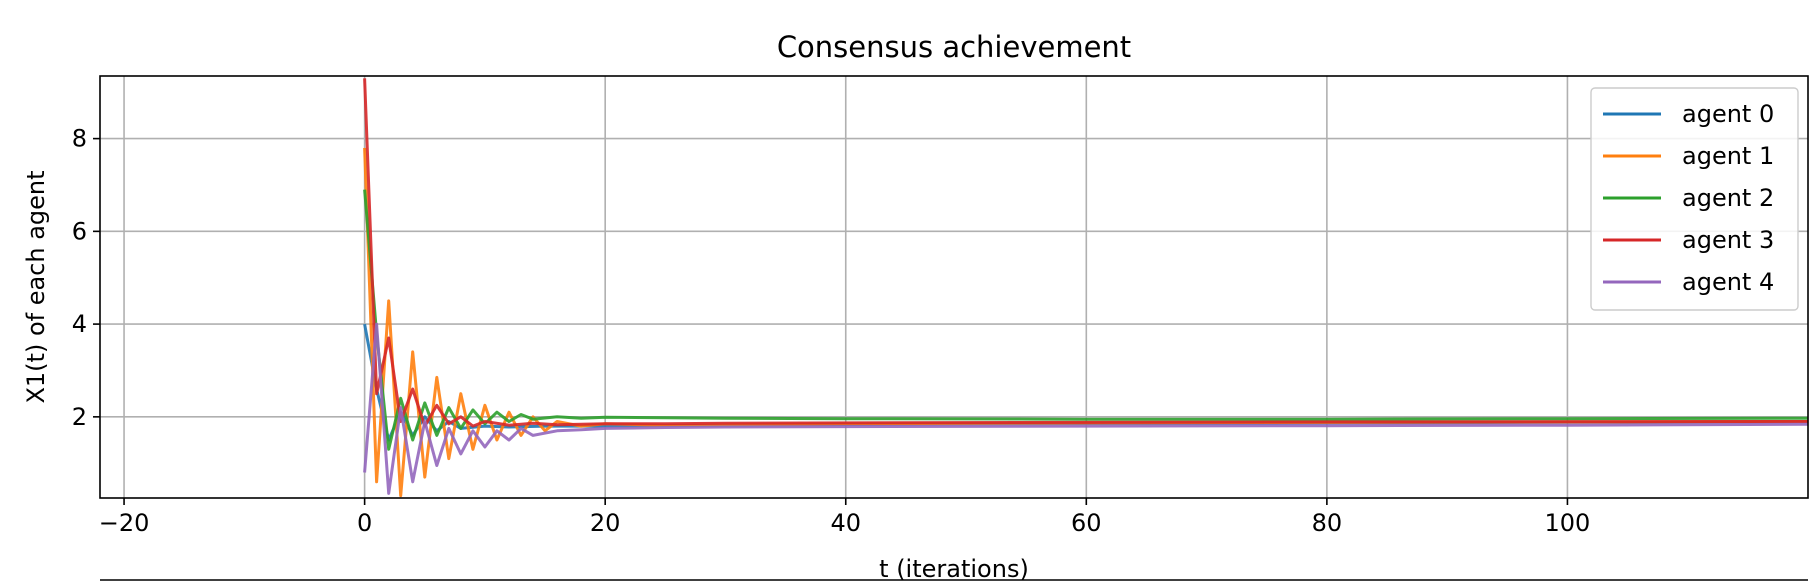  What do you see at coordinates (1728, 198) in the screenshot?
I see `legend-label: agent 2` at bounding box center [1728, 198].